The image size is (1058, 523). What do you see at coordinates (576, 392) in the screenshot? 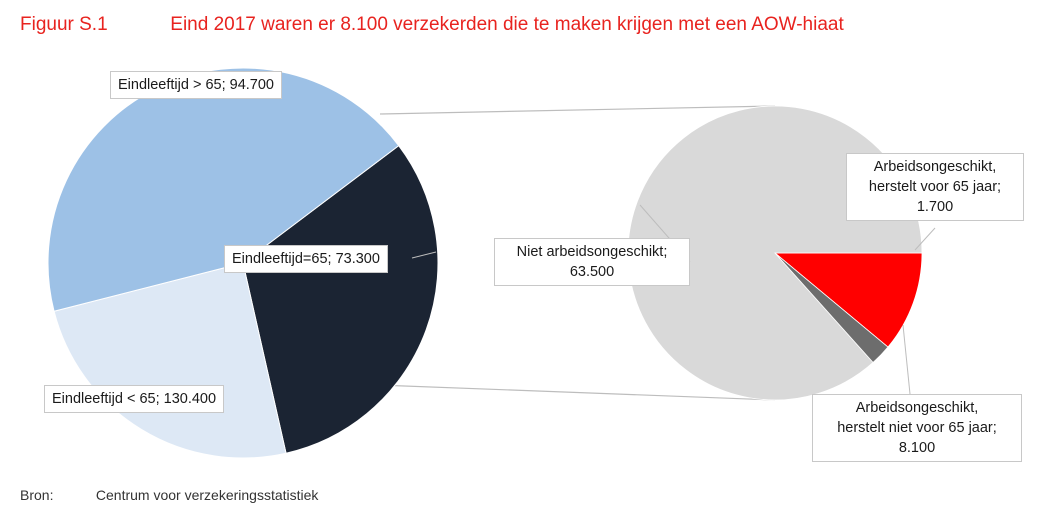
I see `connector-line-bottom` at bounding box center [576, 392].